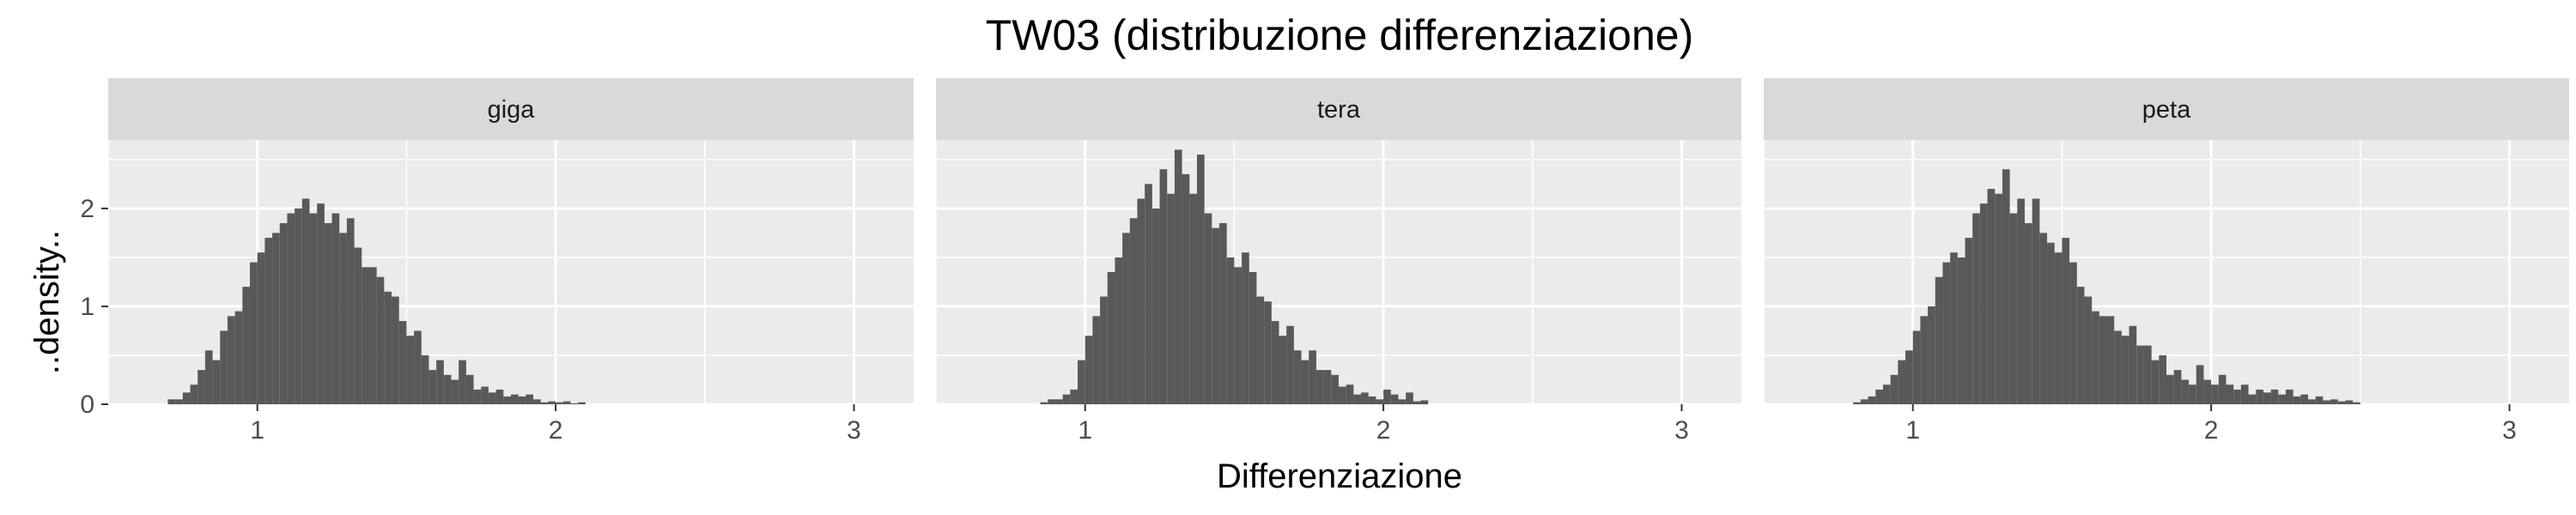 The width and height of the screenshot is (2576, 515). What do you see at coordinates (1383, 430) in the screenshot?
I see `x-tick-label: 2` at bounding box center [1383, 430].